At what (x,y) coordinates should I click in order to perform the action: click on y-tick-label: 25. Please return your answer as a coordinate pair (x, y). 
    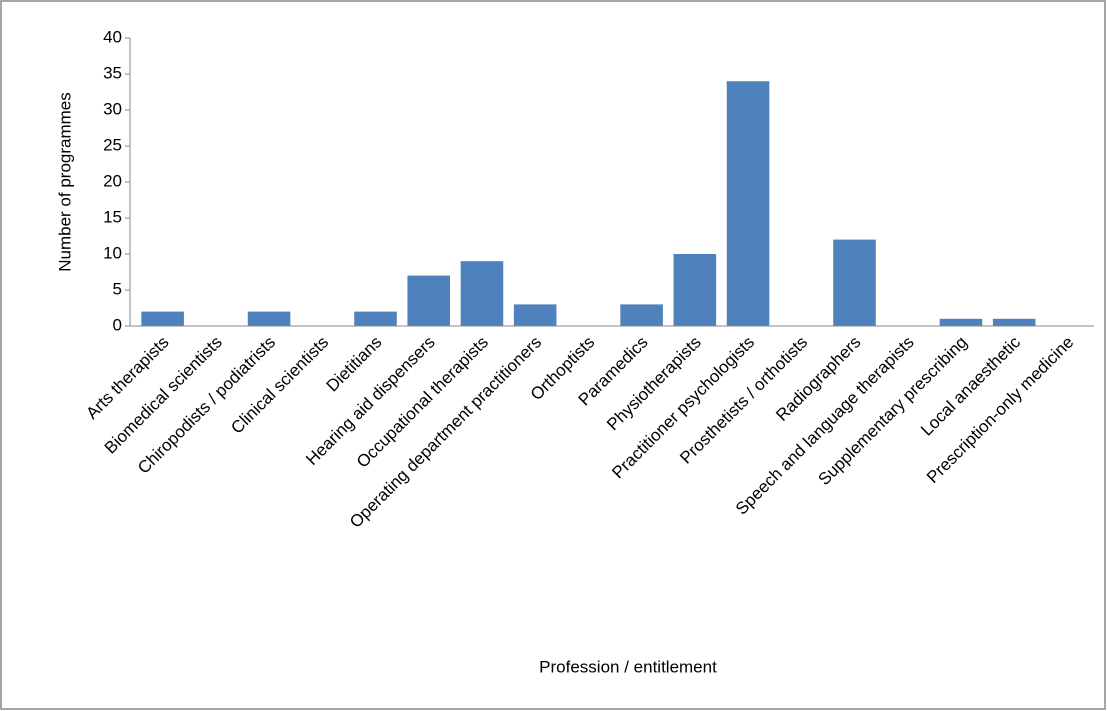
    Looking at the image, I should click on (112, 144).